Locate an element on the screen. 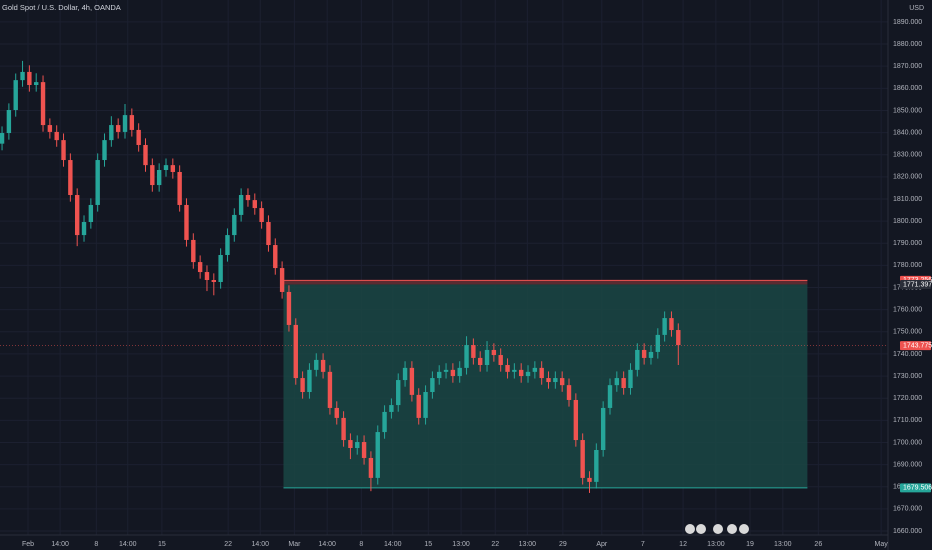 This screenshot has width=932, height=550. y-tick-label: 1850.000 is located at coordinates (907, 110).